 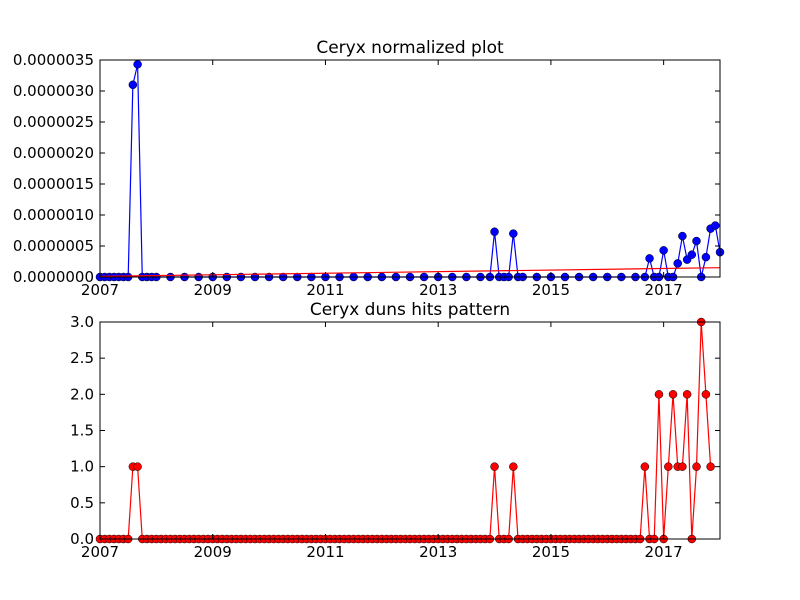 I want to click on y-tick-label-6: 0.0000030, so click(x=53, y=91).